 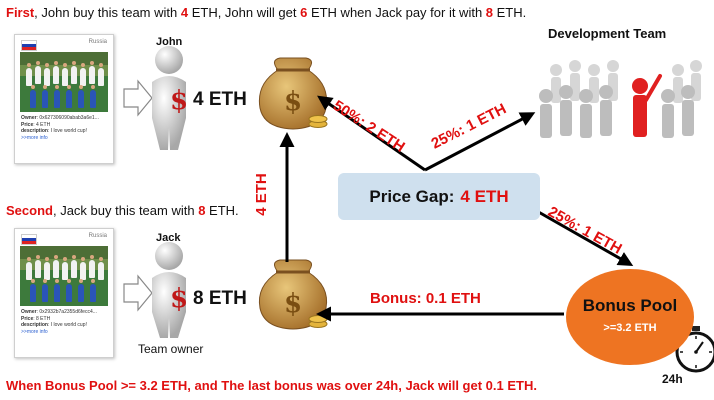 What do you see at coordinates (42, 124) in the screenshot?
I see `price-value: : 4 ETH` at bounding box center [42, 124].